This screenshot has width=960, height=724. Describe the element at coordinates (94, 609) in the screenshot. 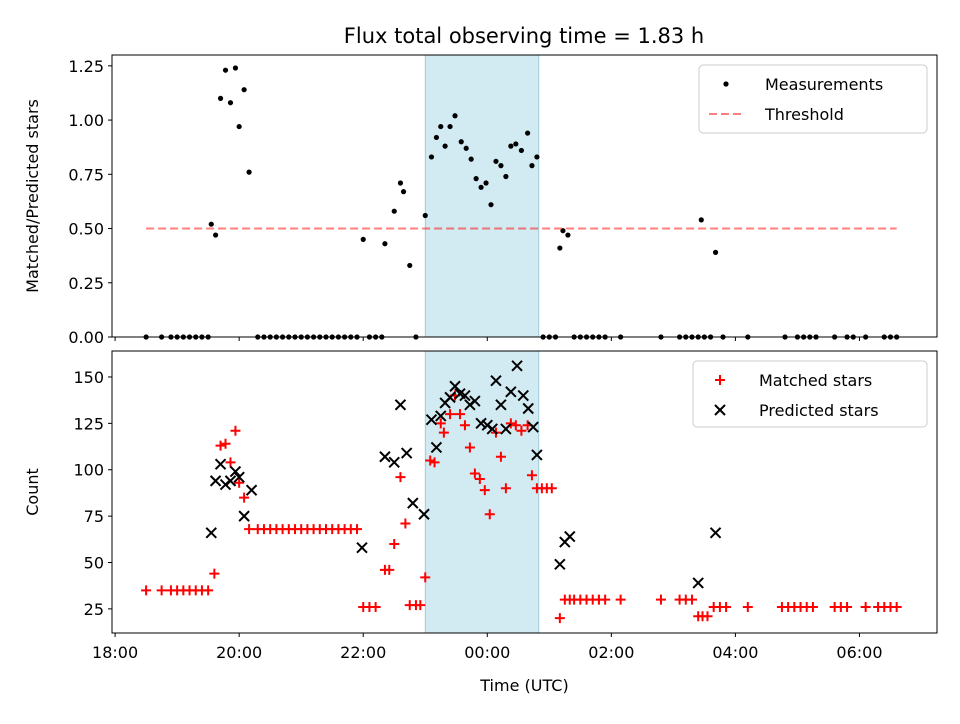

I see `y-tick-label: 25` at that location.